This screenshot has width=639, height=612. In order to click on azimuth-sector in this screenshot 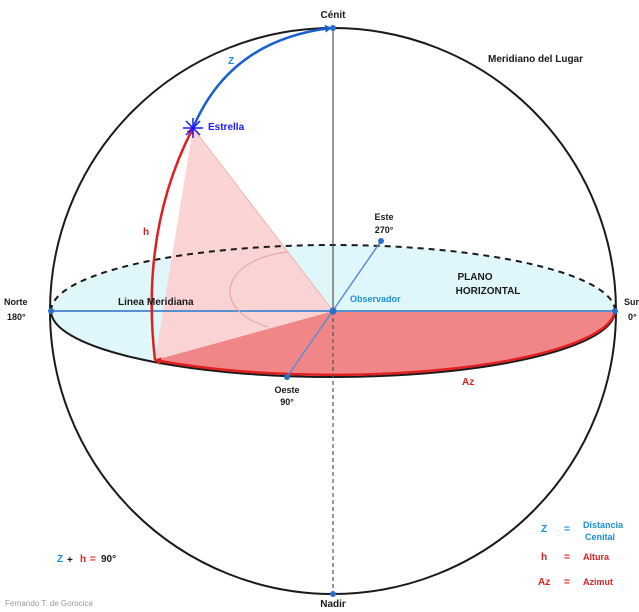, I will do `click(385, 343)`.